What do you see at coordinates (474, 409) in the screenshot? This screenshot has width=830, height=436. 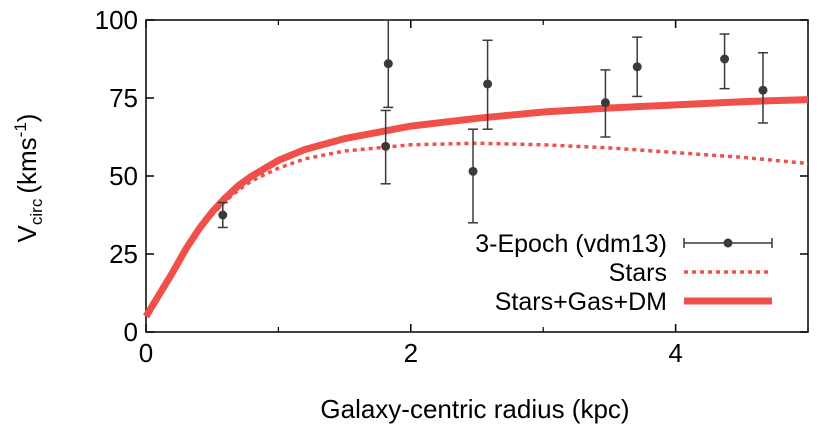 I see `x-axis-label: Galaxy-centric radius (kpc)` at bounding box center [474, 409].